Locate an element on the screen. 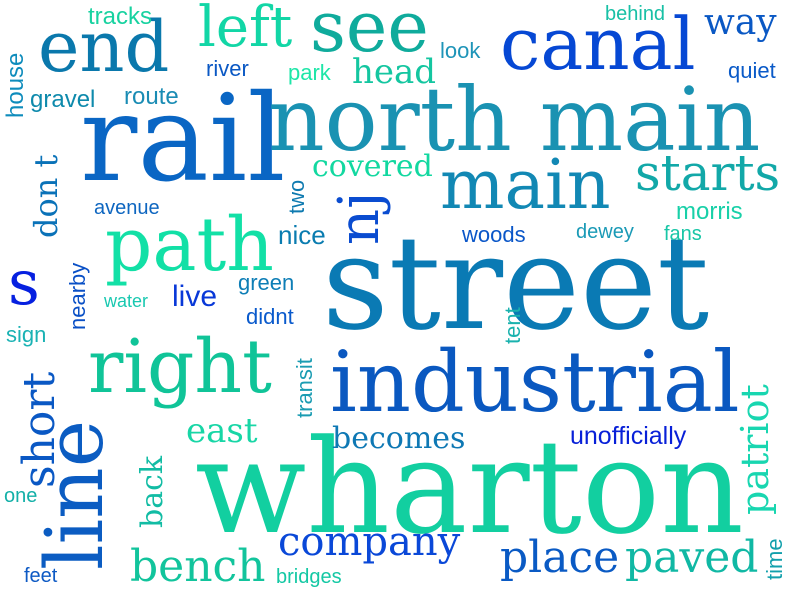 Image resolution: width=800 pixels, height=600 pixels. word-look: look is located at coordinates (460, 50).